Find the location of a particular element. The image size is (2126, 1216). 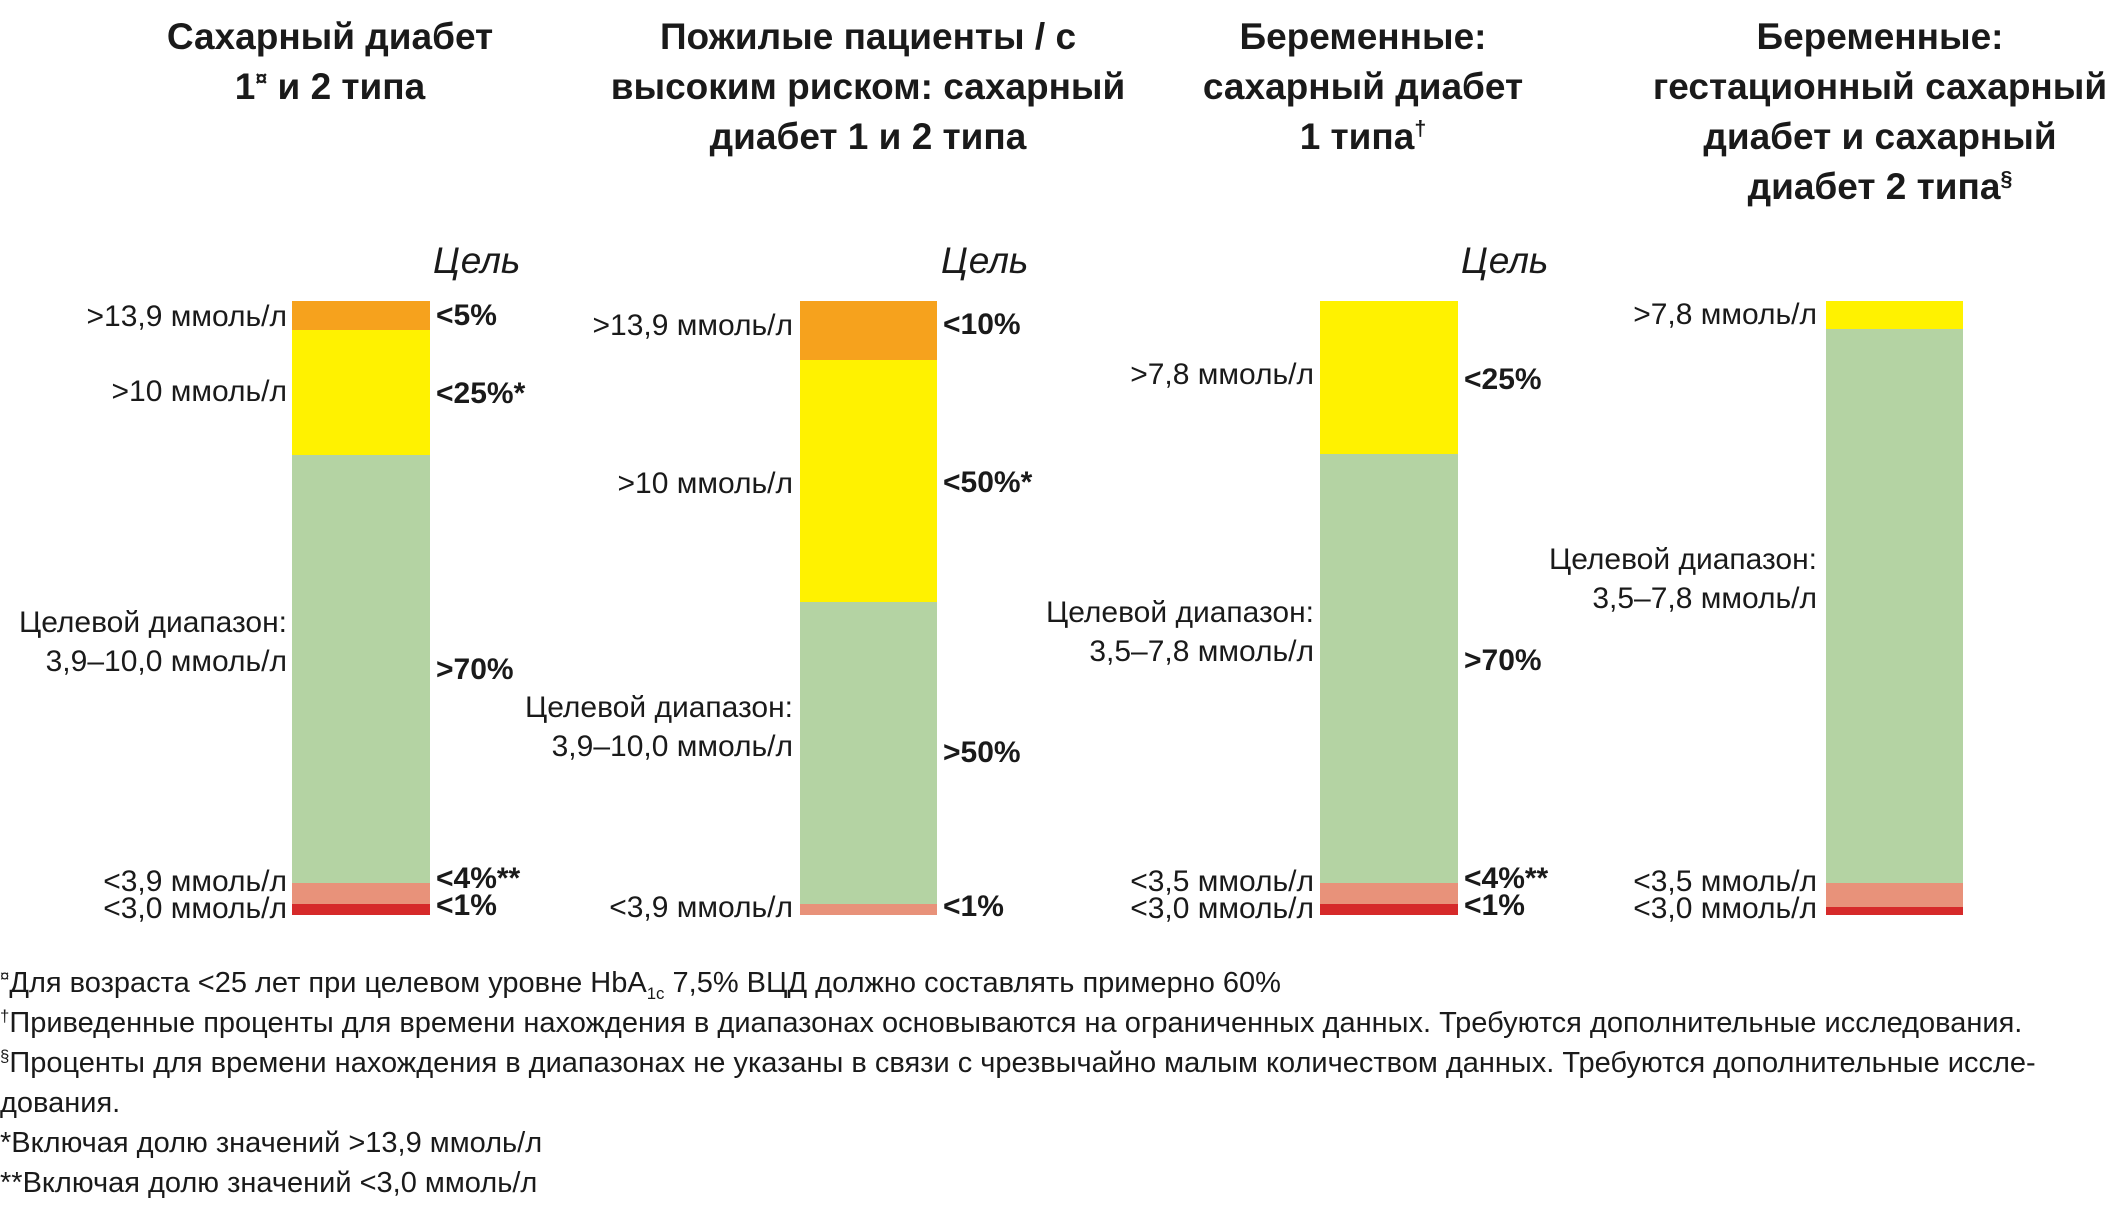

chart-2-label-target-text: Целевой диапазон: 3,9–10,0 ммоль/л is located at coordinates (659, 727).